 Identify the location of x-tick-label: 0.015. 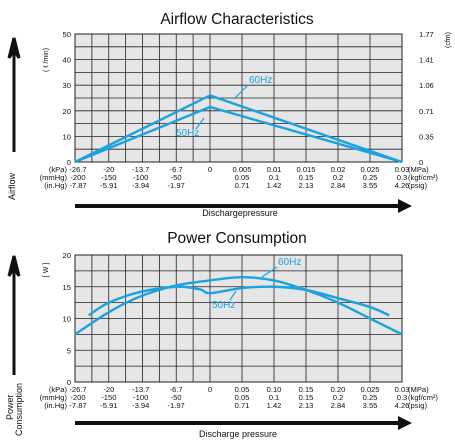
(305, 169).